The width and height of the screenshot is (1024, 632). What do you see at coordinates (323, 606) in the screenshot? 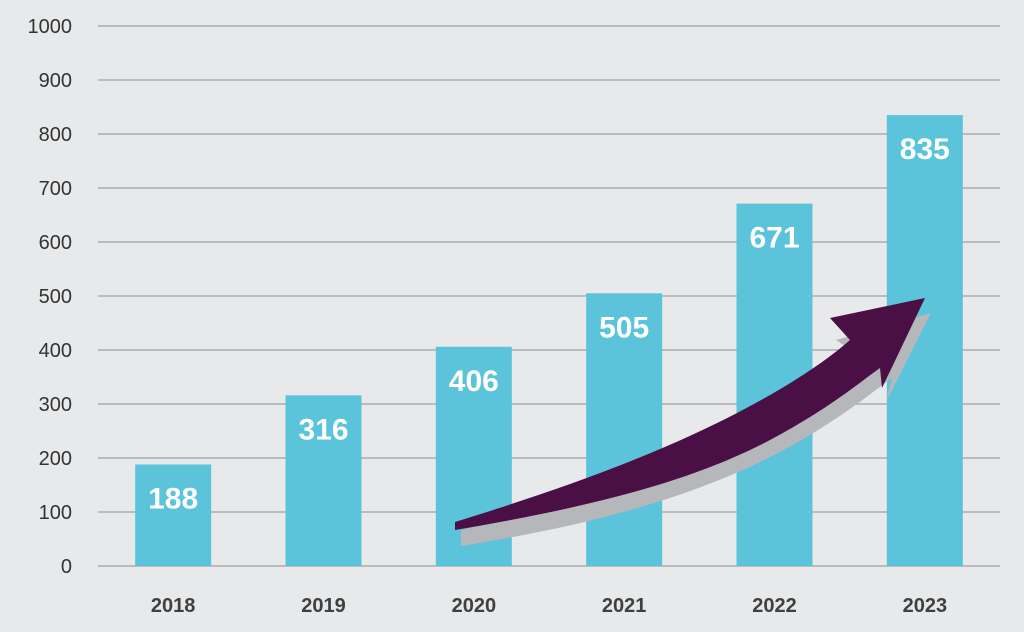
I see `x-tick-label: 2019` at bounding box center [323, 606].